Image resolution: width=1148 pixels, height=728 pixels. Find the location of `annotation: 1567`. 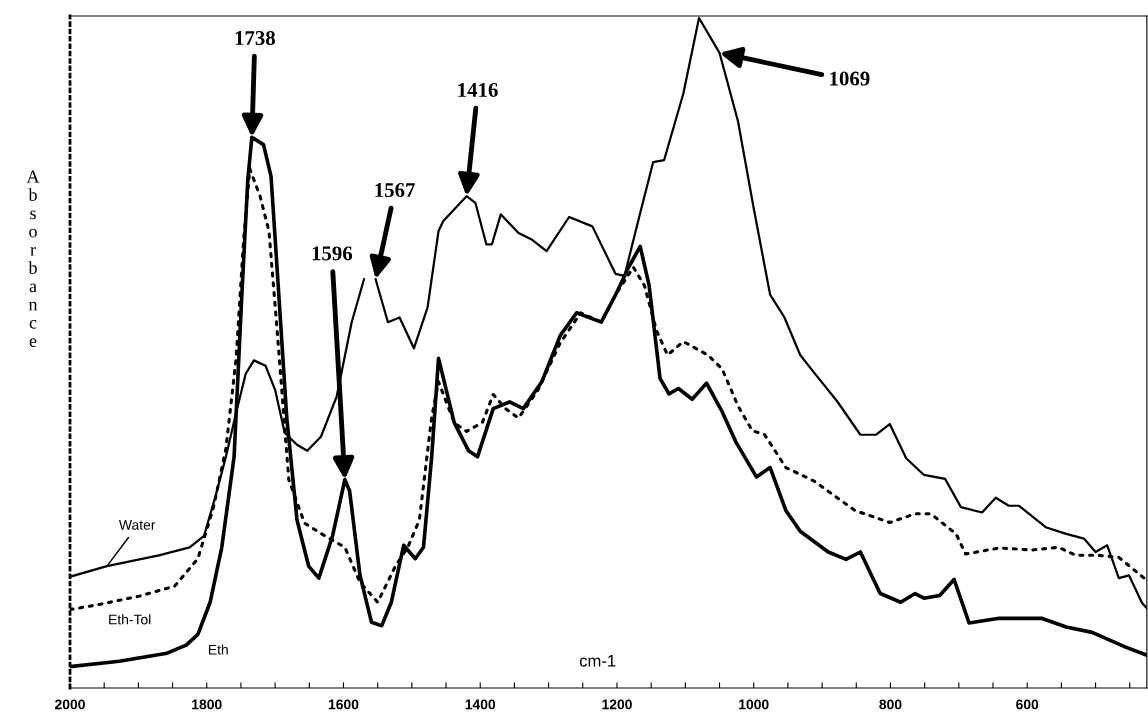

annotation: 1567 is located at coordinates (395, 190).